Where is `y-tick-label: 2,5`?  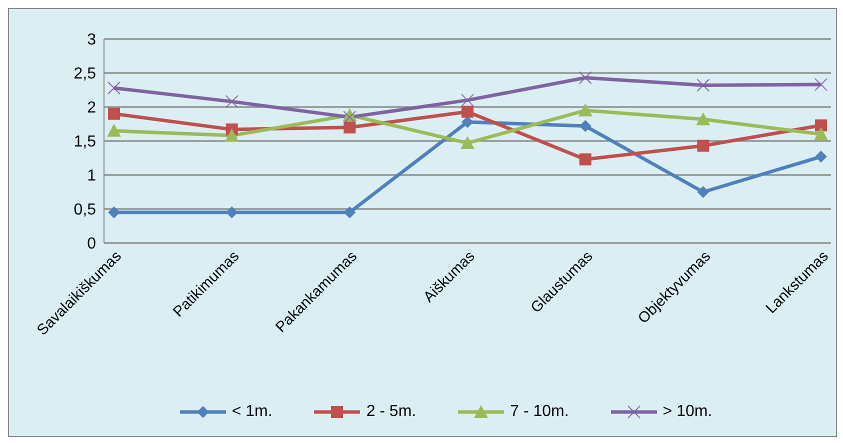
y-tick-label: 2,5 is located at coordinates (85, 74).